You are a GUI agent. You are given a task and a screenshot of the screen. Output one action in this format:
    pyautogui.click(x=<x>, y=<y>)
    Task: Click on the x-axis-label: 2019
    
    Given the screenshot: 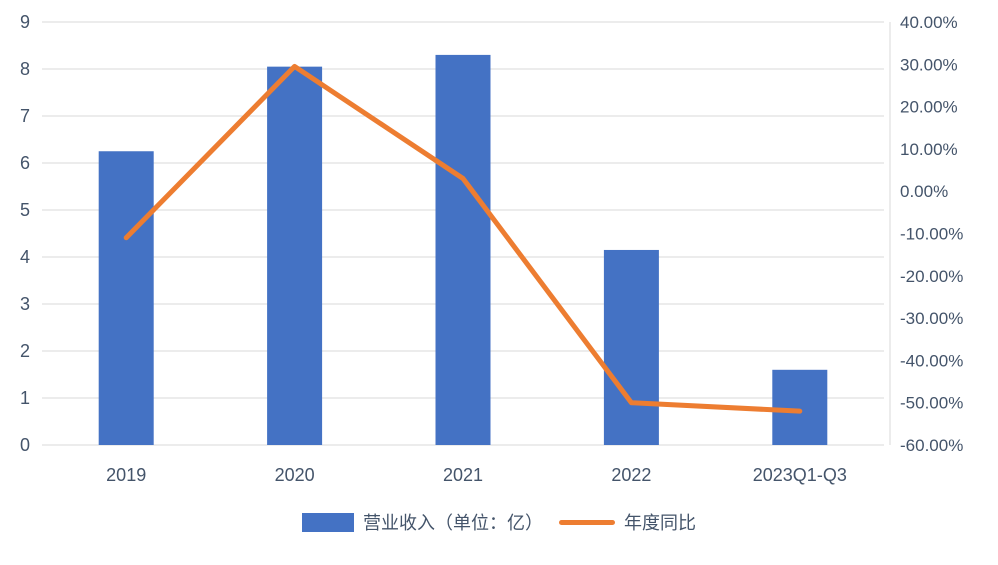 What is the action you would take?
    pyautogui.click(x=126, y=475)
    